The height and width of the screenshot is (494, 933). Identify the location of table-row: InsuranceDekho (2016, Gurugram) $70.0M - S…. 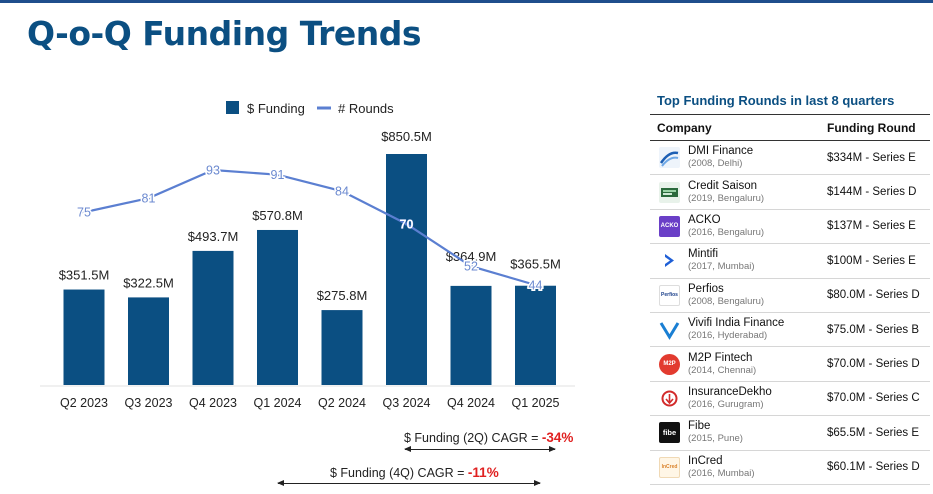
(790, 399).